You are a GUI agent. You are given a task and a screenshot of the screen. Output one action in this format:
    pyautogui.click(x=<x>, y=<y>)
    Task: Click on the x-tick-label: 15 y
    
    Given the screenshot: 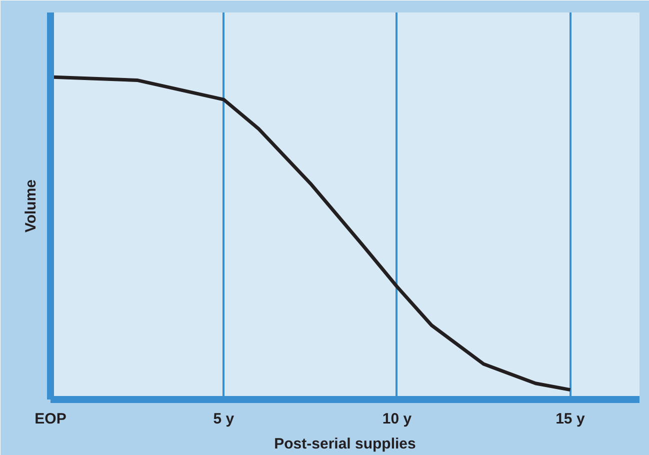 What is the action you would take?
    pyautogui.click(x=571, y=419)
    